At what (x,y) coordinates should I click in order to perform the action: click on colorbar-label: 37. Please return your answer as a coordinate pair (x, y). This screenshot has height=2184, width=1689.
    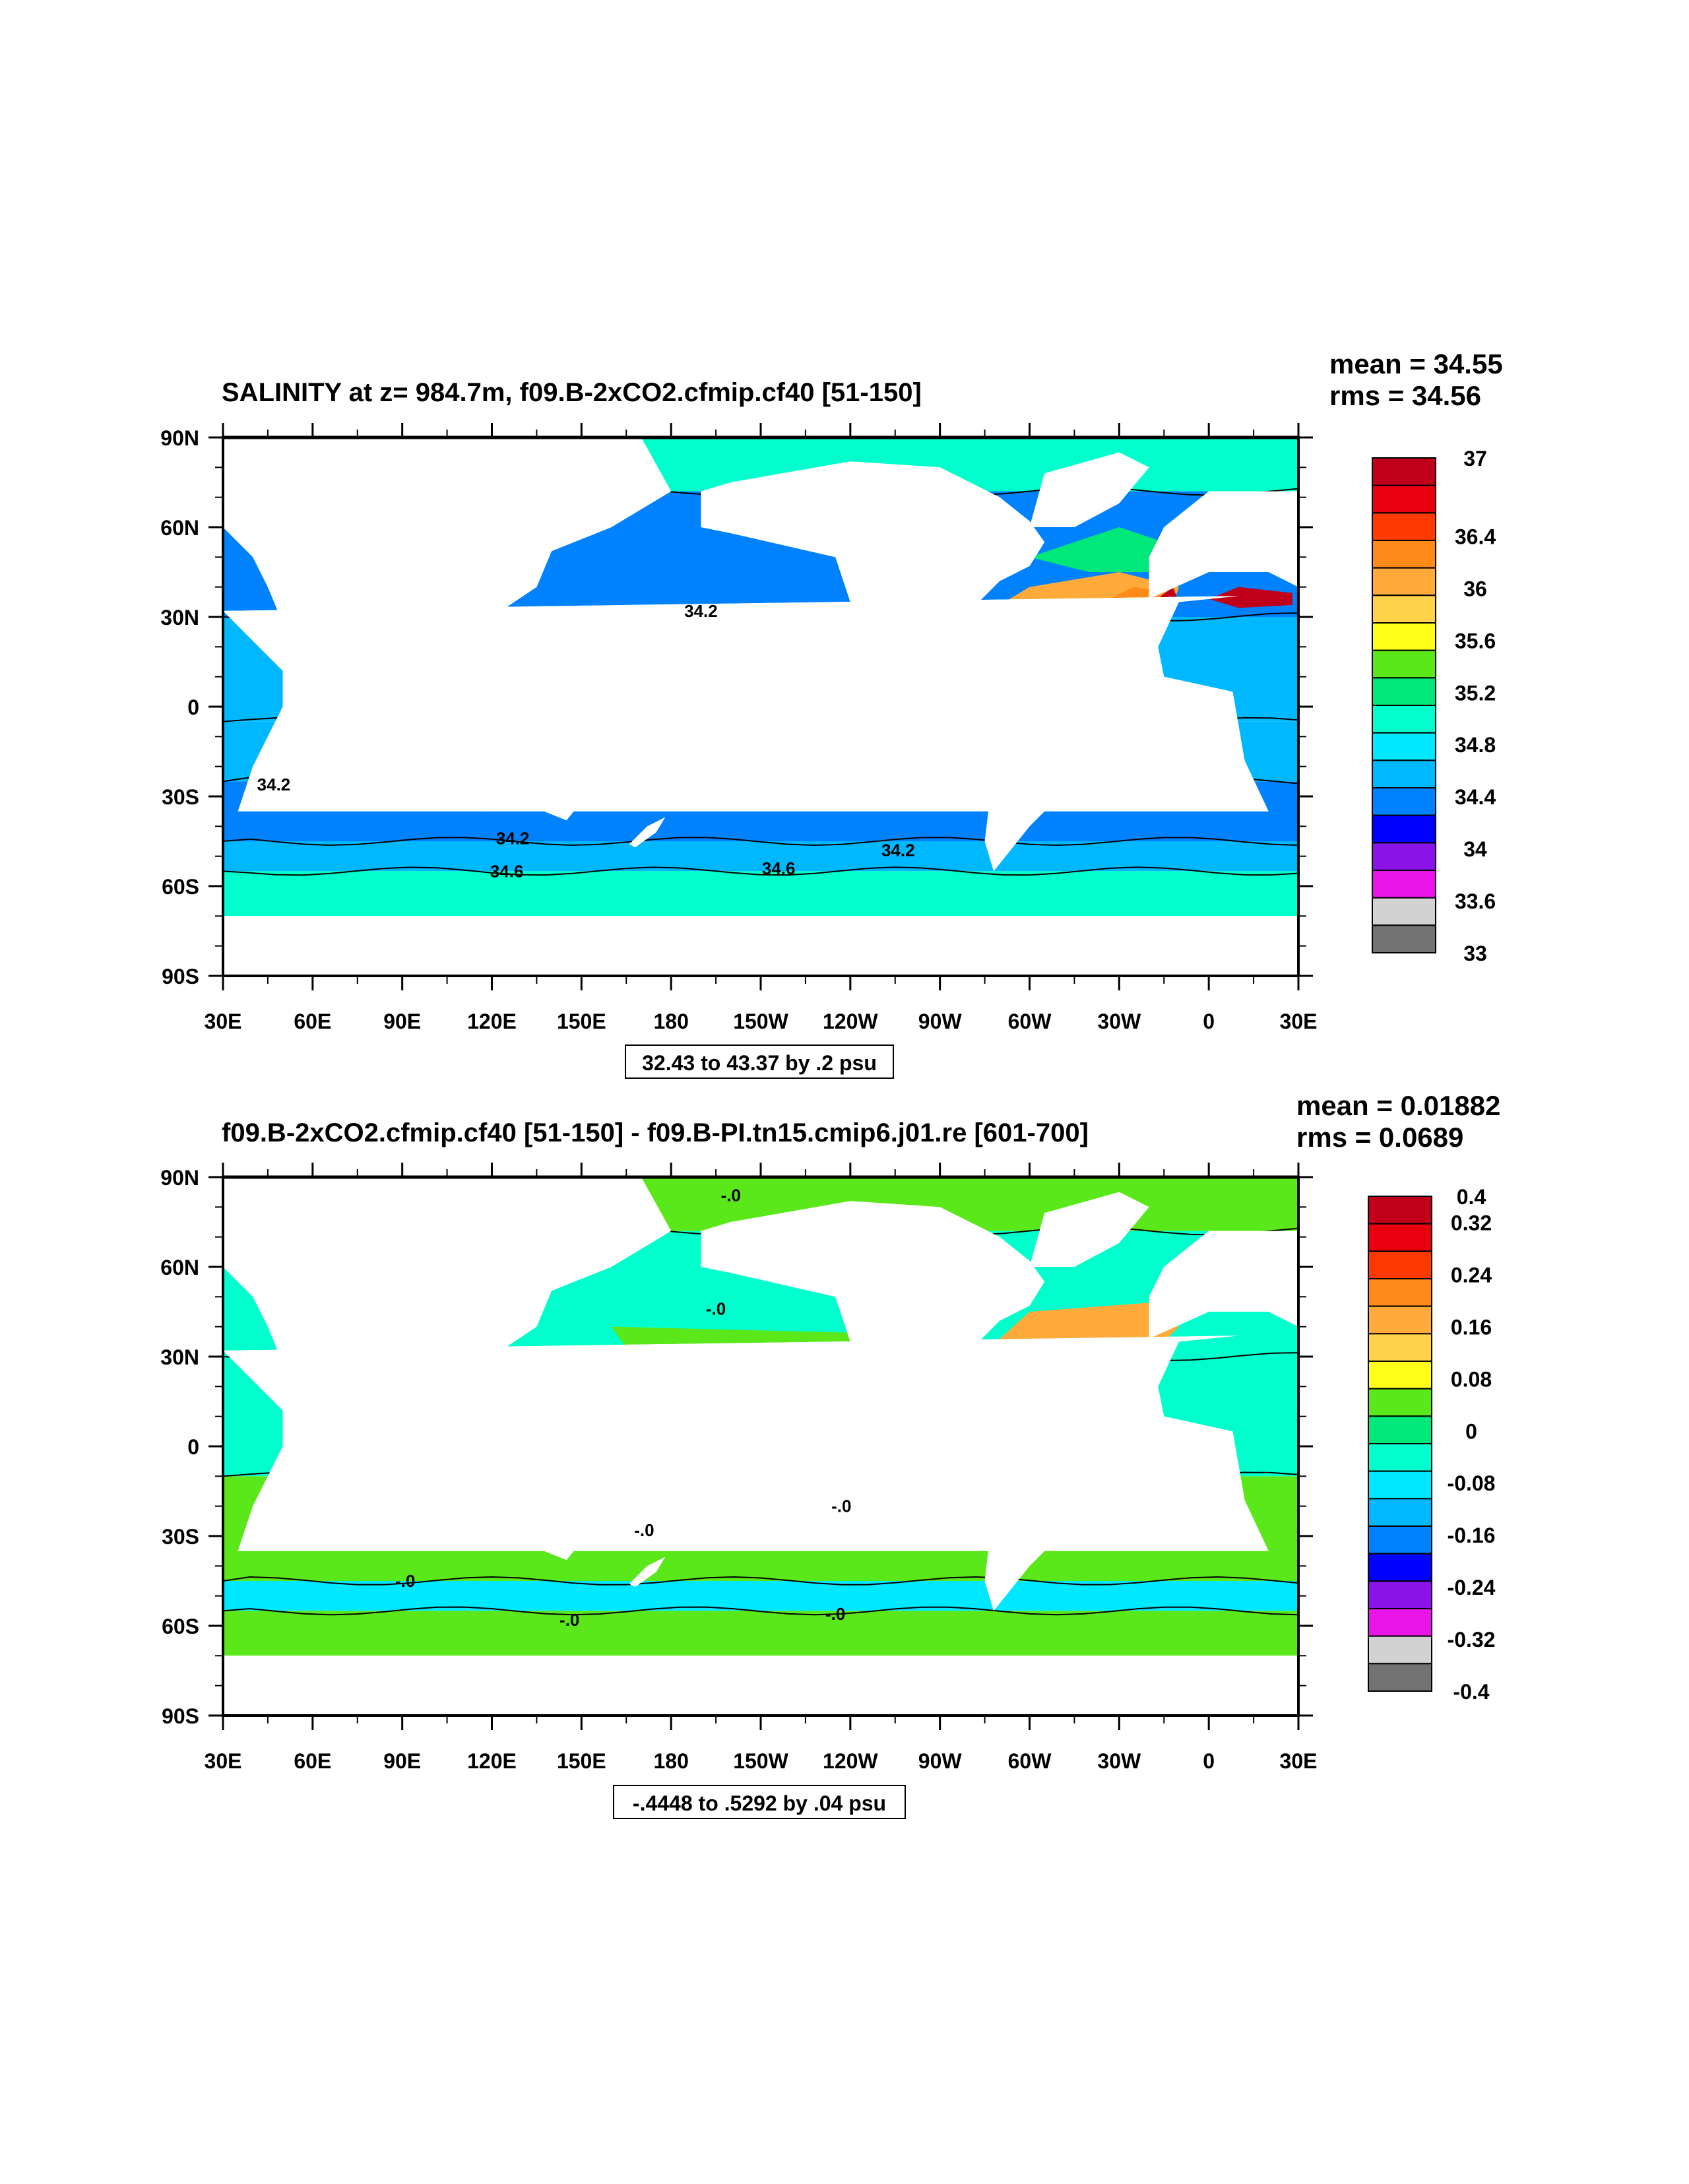
    Looking at the image, I should click on (1475, 458).